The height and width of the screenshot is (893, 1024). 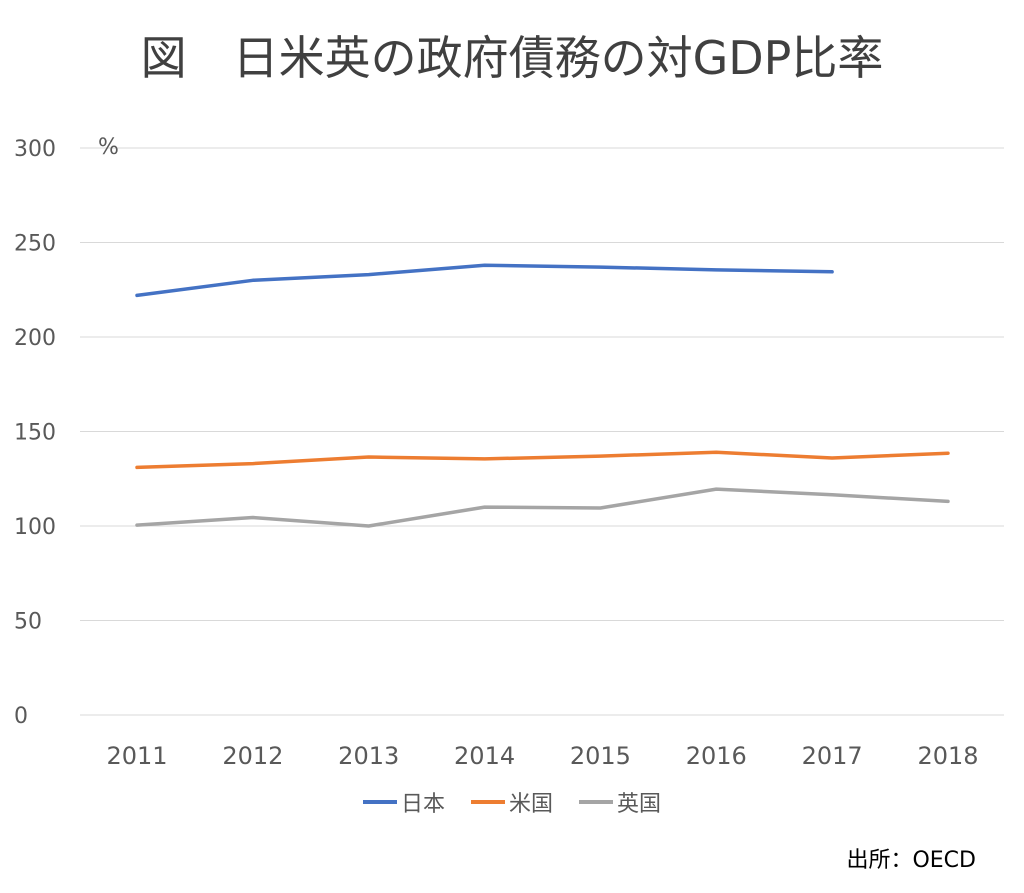 What do you see at coordinates (21, 716) in the screenshot?
I see `y-tick-label: 0` at bounding box center [21, 716].